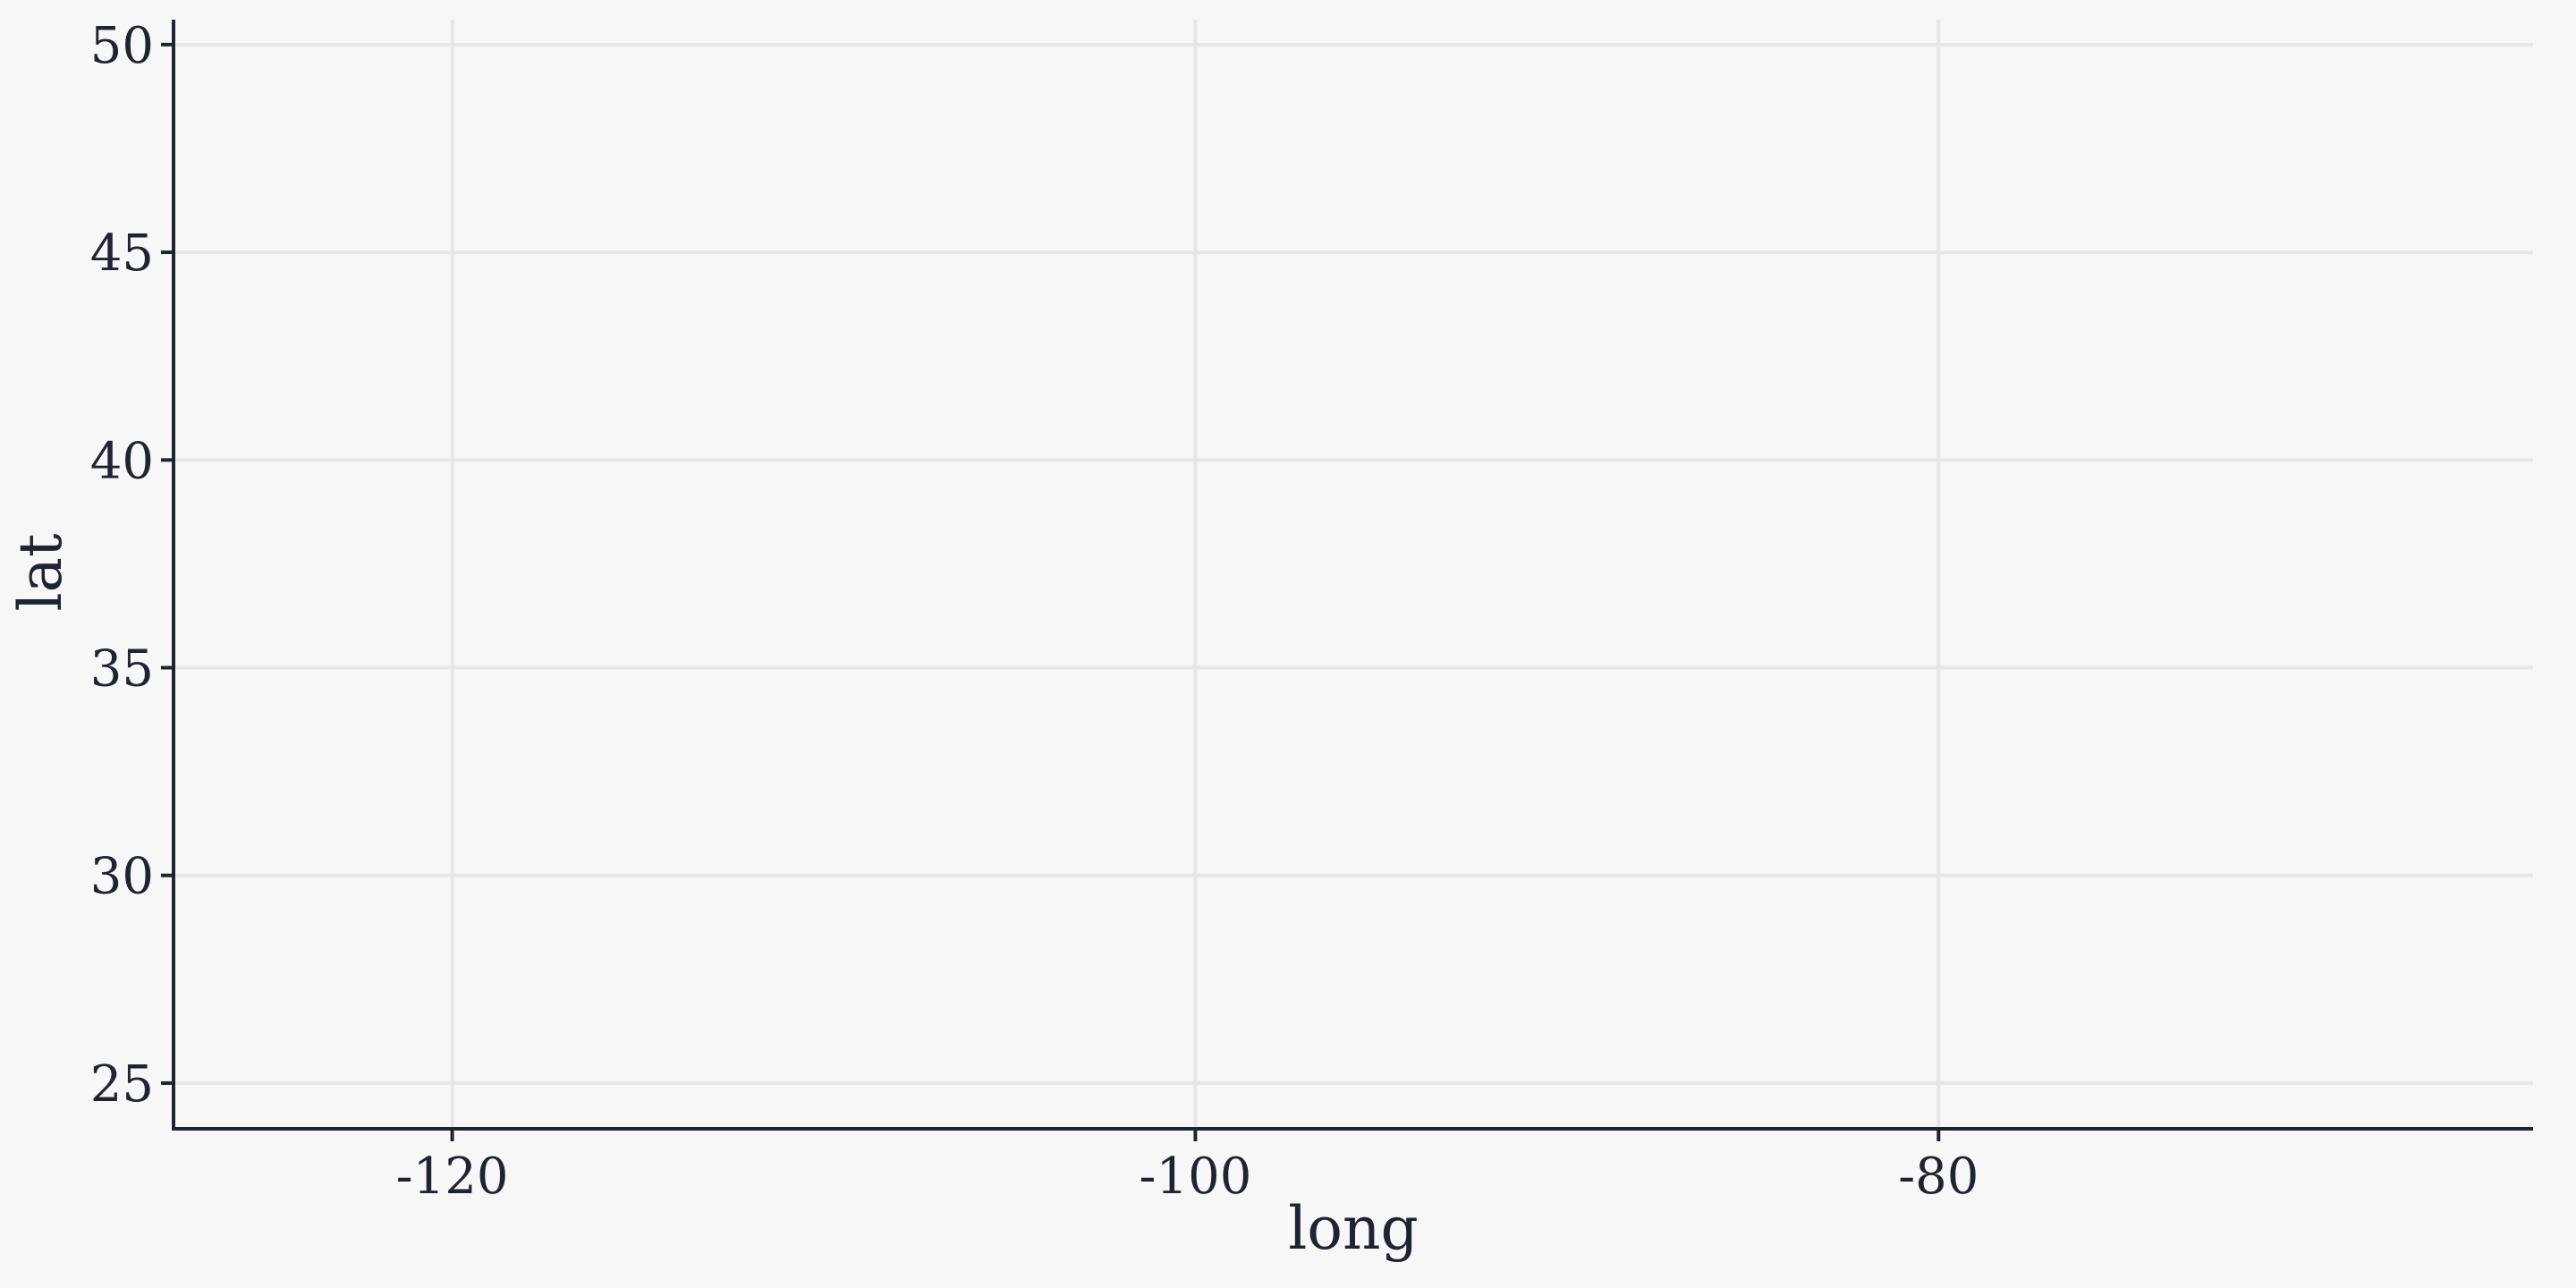 The height and width of the screenshot is (1288, 2576). Describe the element at coordinates (452, 1177) in the screenshot. I see `x-tick-label: -120` at that location.